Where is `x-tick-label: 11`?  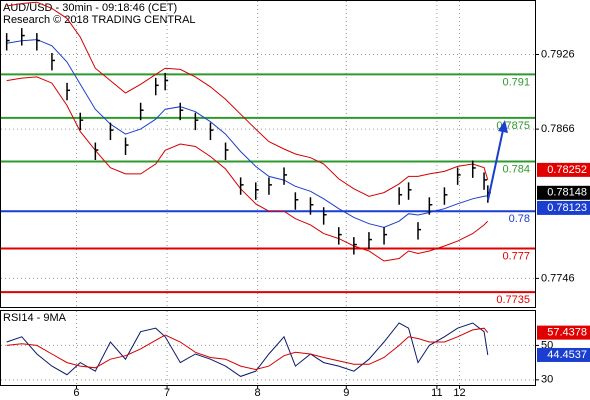
x-tick-label: 11 is located at coordinates (436, 393).